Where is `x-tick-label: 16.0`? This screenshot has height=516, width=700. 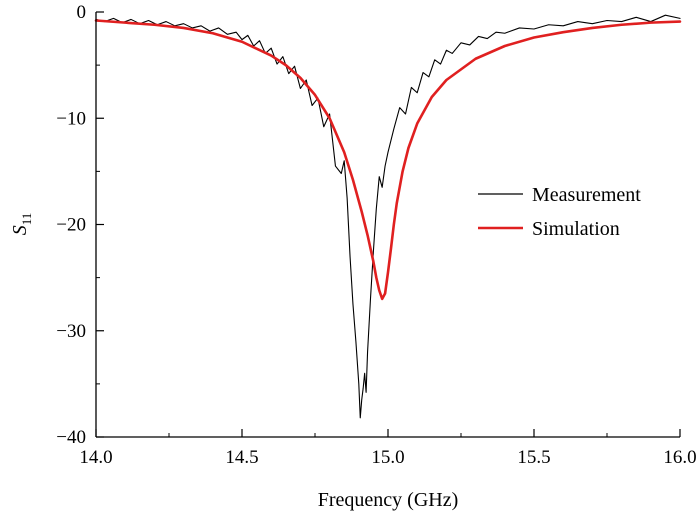
x-tick-label: 16.0 is located at coordinates (679, 457).